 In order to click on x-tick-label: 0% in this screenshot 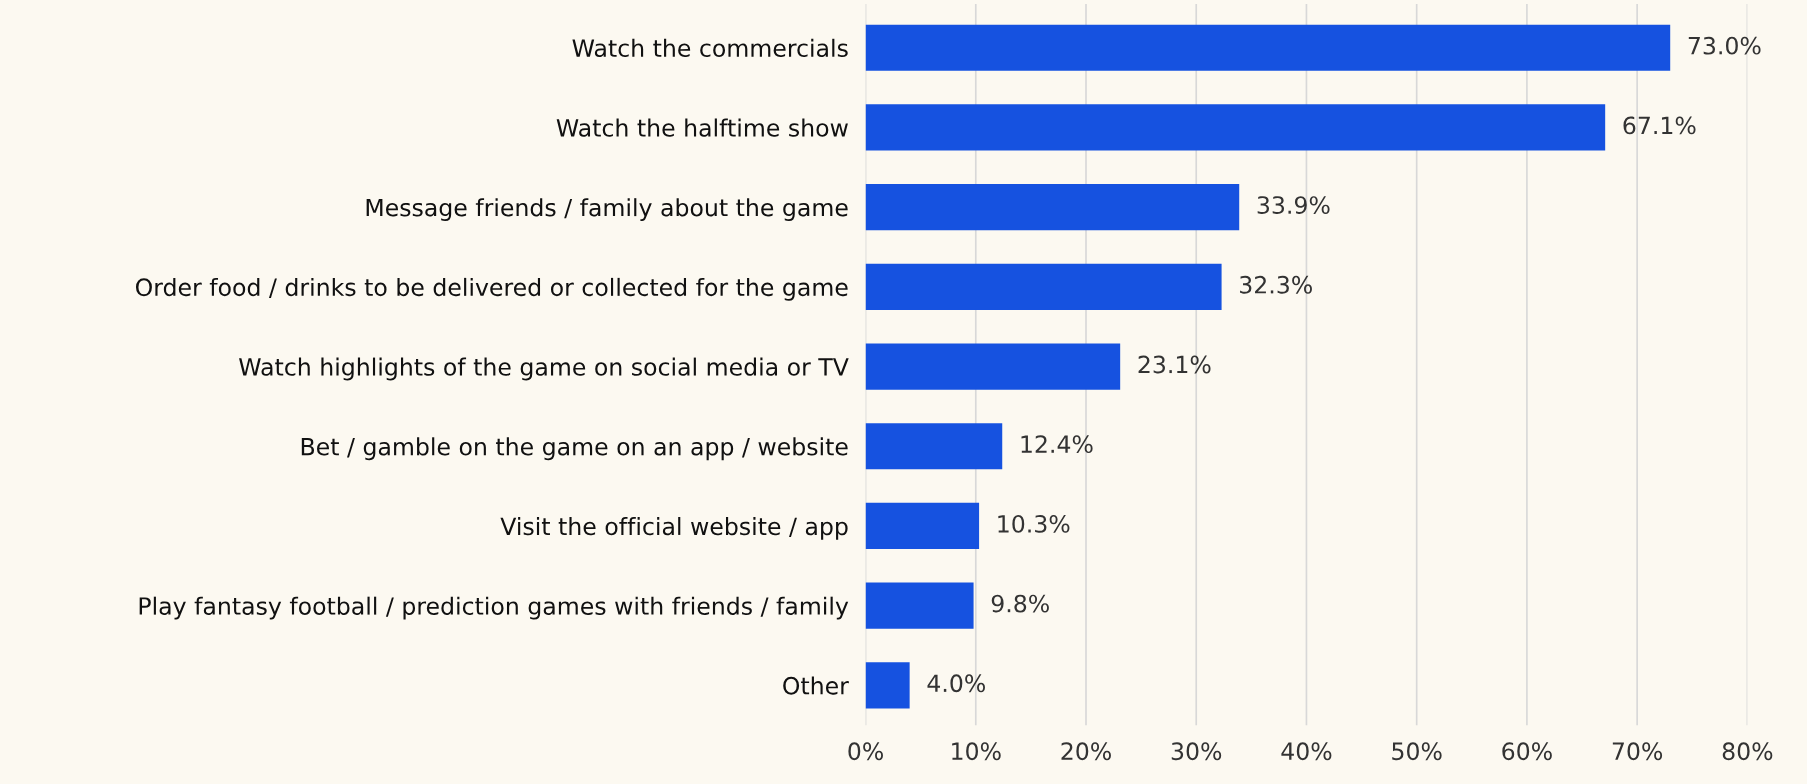, I will do `click(865, 751)`.